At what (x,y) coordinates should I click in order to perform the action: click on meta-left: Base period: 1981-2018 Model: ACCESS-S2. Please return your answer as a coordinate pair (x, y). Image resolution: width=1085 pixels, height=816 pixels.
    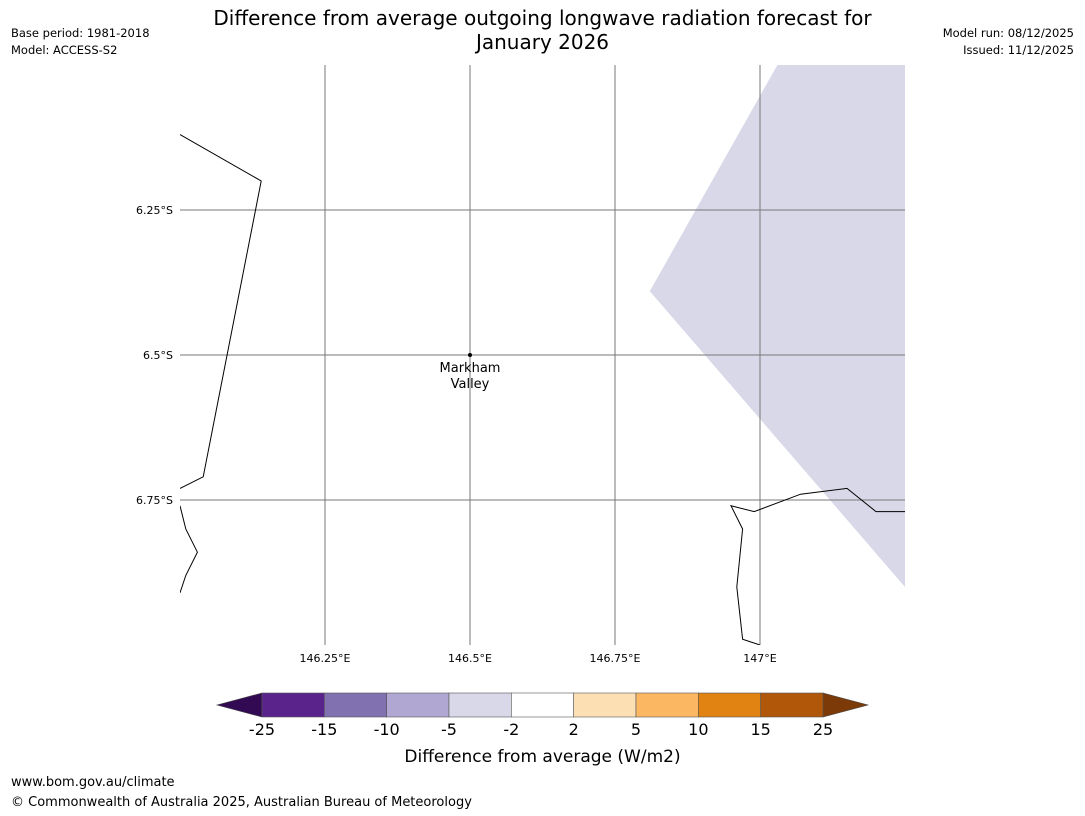
    Looking at the image, I should click on (80, 42).